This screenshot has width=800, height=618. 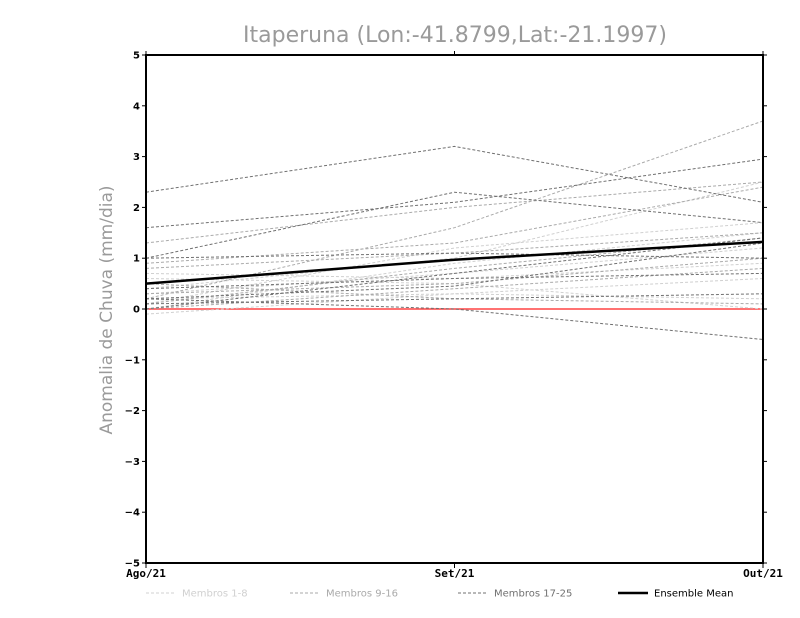 I want to click on y-axis-label: Anomalia de Chuva (mm/dia), so click(x=107, y=309).